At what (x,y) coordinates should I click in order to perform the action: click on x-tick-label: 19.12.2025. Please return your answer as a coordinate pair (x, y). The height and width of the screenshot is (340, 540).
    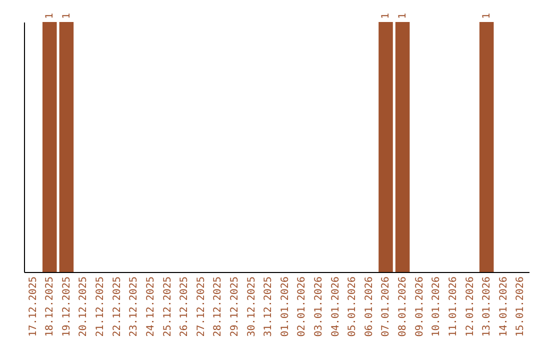
    Looking at the image, I should click on (66, 306).